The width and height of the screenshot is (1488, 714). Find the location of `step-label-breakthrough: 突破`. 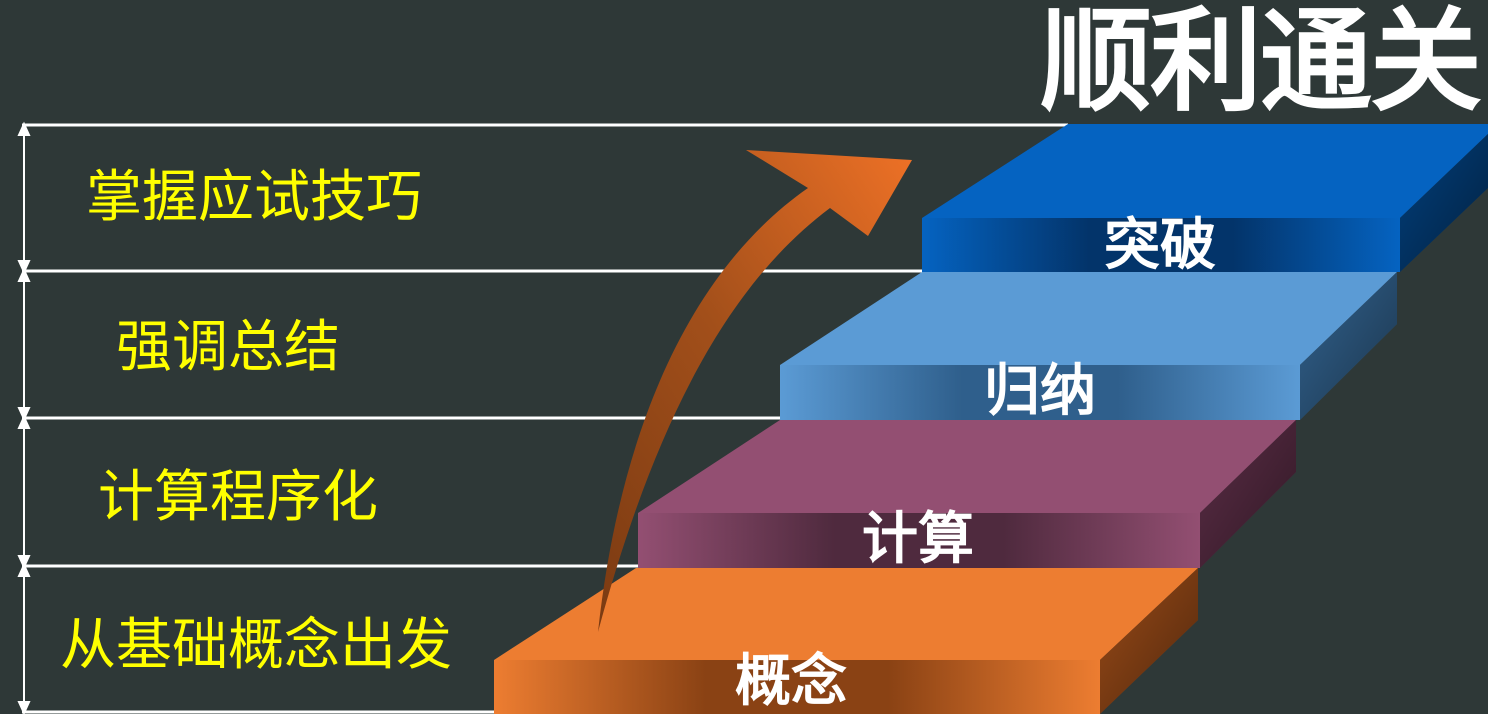

step-label-breakthrough: 突破 is located at coordinates (1160, 245).